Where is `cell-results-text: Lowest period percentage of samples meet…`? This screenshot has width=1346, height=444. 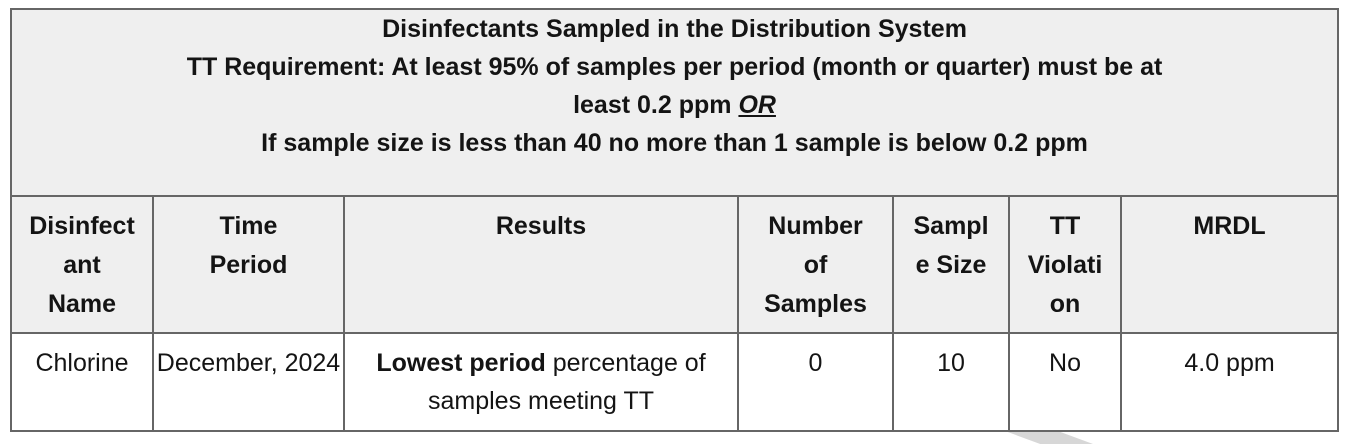
cell-results-text: Lowest period percentage of samples meet… is located at coordinates (541, 382).